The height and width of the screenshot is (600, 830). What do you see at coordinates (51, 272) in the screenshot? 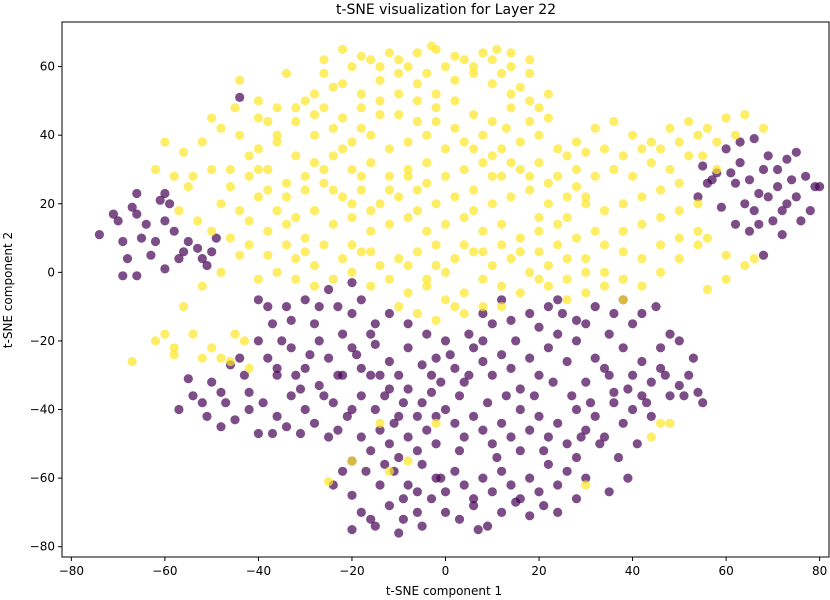
I see `y-tick-label: 0` at bounding box center [51, 272].